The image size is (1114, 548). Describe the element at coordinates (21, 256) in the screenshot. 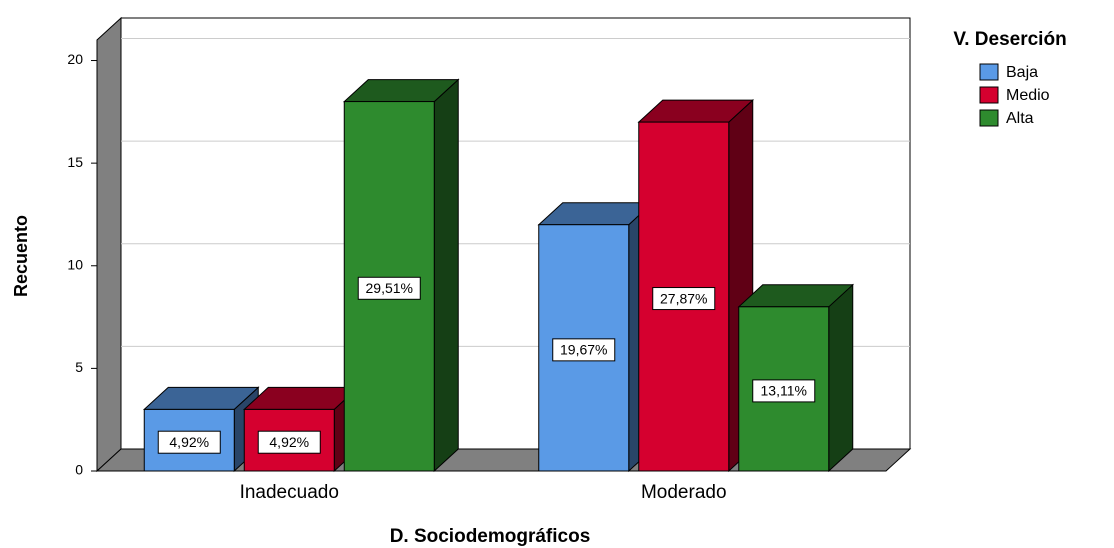

I see `y-axis-label: Recuento` at that location.